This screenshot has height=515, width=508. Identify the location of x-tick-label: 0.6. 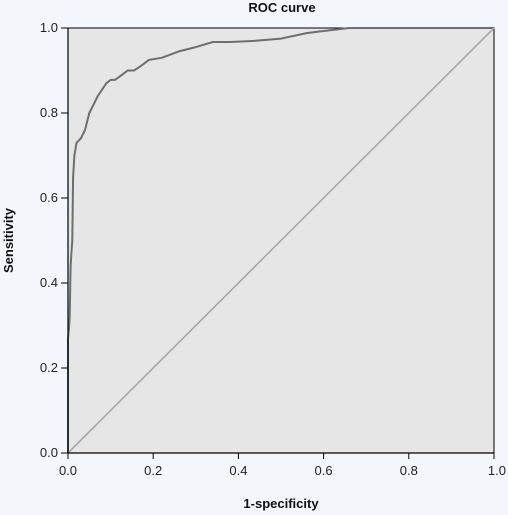
(324, 470).